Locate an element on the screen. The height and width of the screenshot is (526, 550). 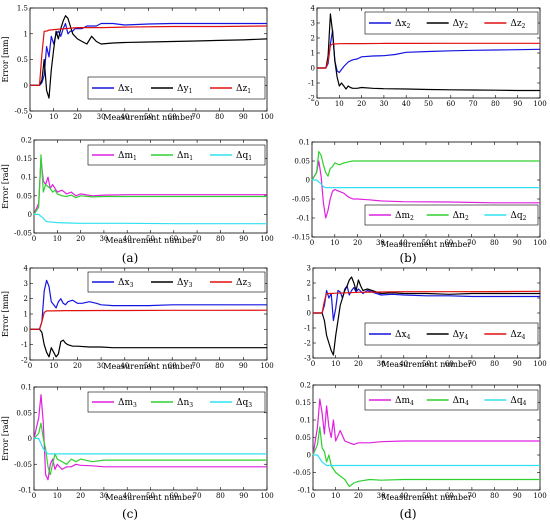
y-tick-label: -0.05 is located at coordinates (301, 200).